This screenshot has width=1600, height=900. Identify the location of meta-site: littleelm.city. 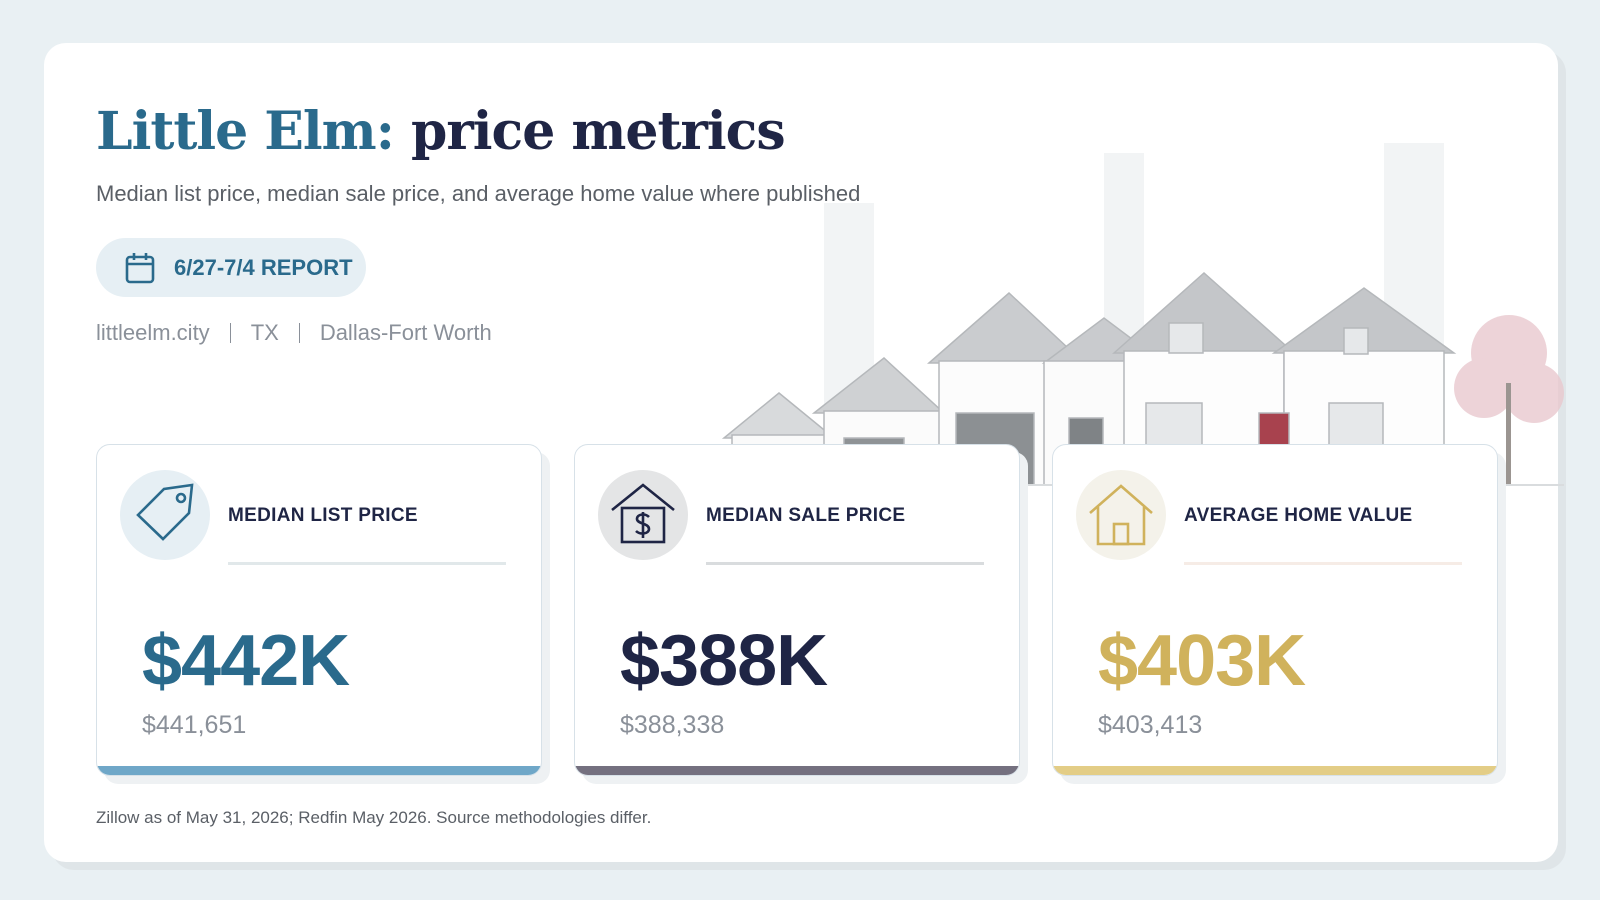
(153, 332).